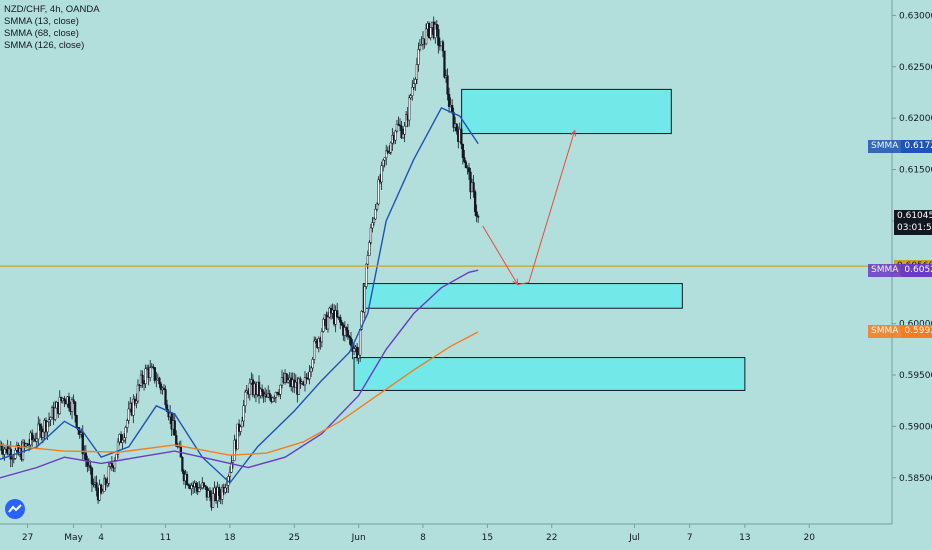 The width and height of the screenshot is (932, 550). Describe the element at coordinates (15, 509) in the screenshot. I see `tradingview-logo-icon` at that location.